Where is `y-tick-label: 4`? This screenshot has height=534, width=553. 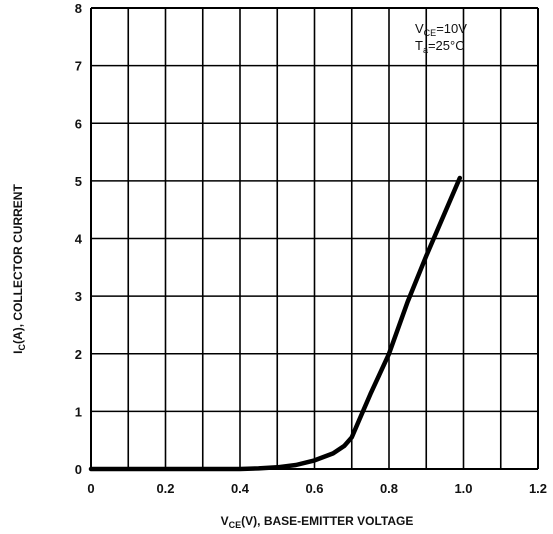
y-tick-label: 4 is located at coordinates (79, 239).